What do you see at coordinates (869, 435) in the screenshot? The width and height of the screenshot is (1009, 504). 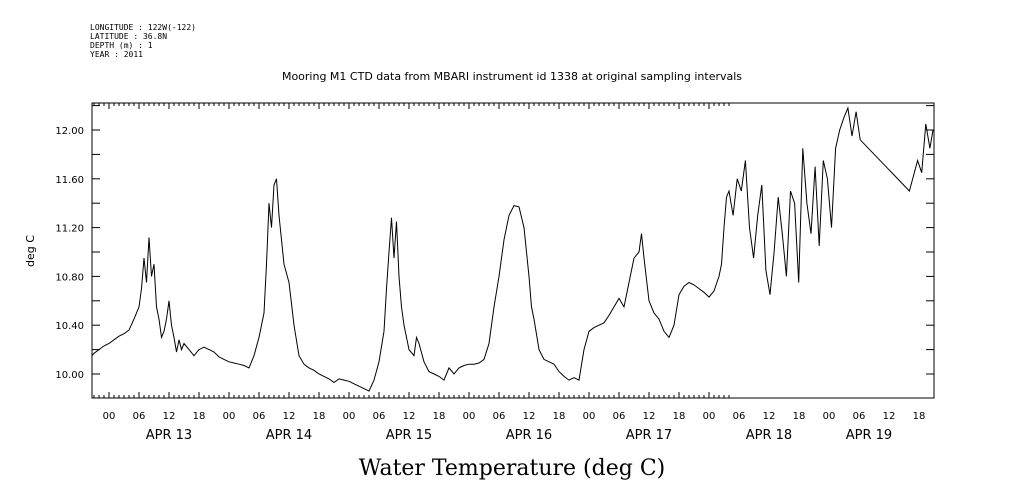 I see `x-day-label: APR 19` at bounding box center [869, 435].